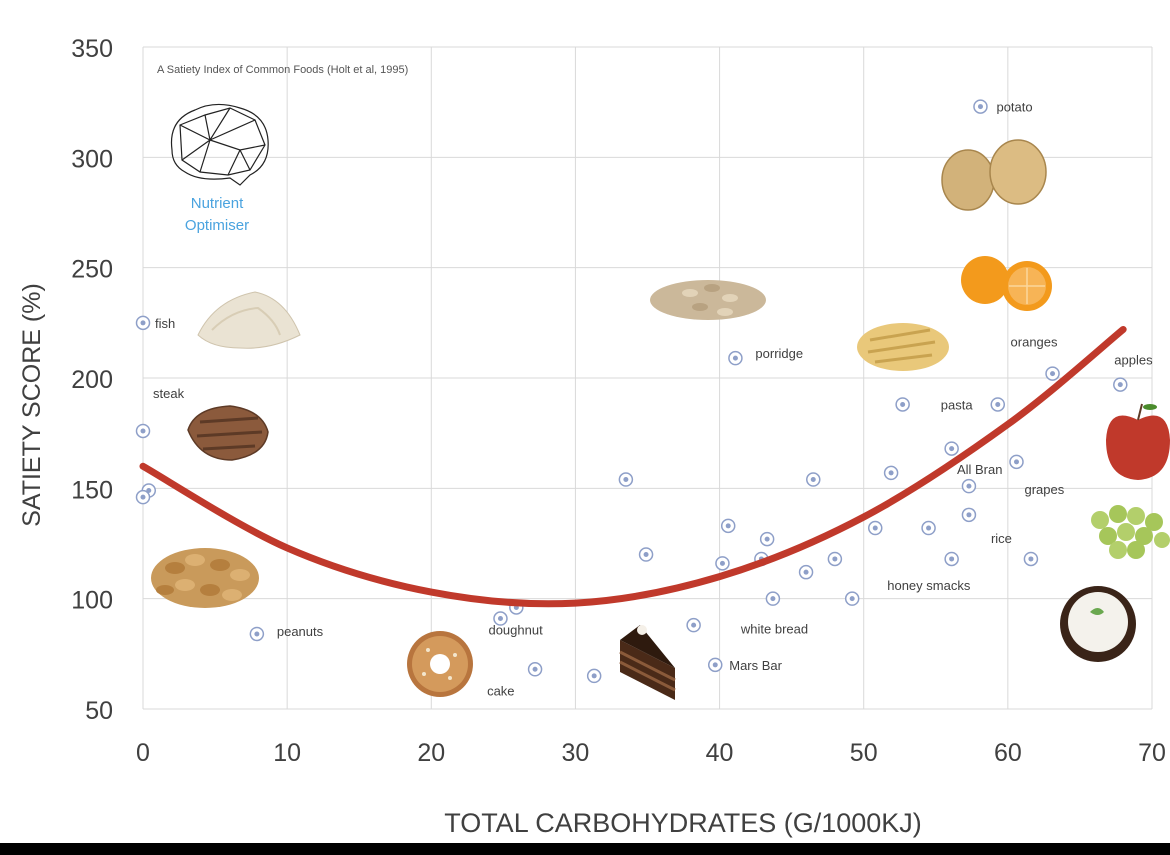 This screenshot has width=1170, height=855. What do you see at coordinates (774, 629) in the screenshot?
I see `point-label: white bread` at bounding box center [774, 629].